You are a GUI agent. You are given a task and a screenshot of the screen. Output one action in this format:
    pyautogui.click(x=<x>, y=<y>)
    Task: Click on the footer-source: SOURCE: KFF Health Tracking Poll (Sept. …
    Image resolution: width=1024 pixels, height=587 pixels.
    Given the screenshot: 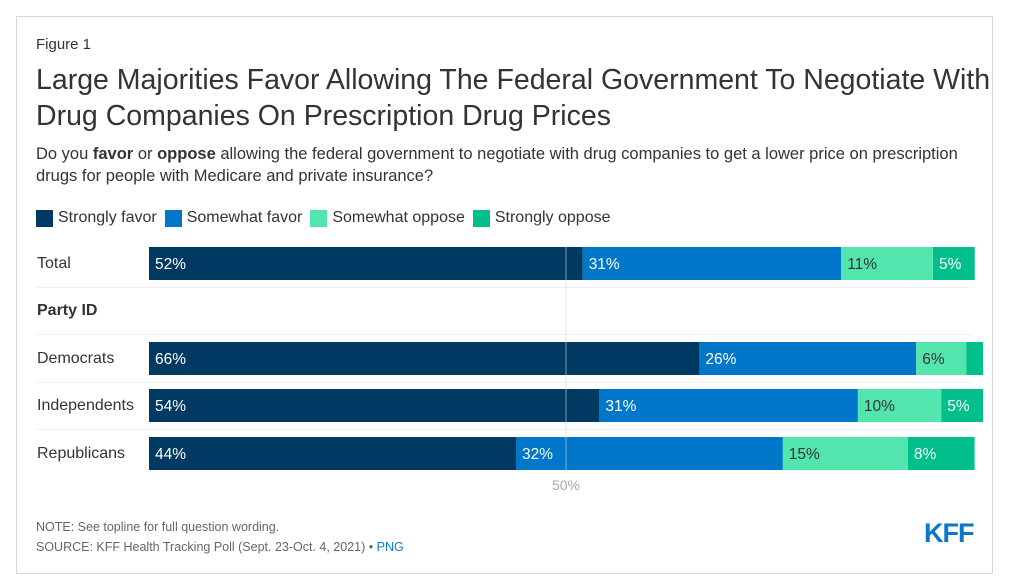 What is the action you would take?
    pyautogui.click(x=220, y=547)
    